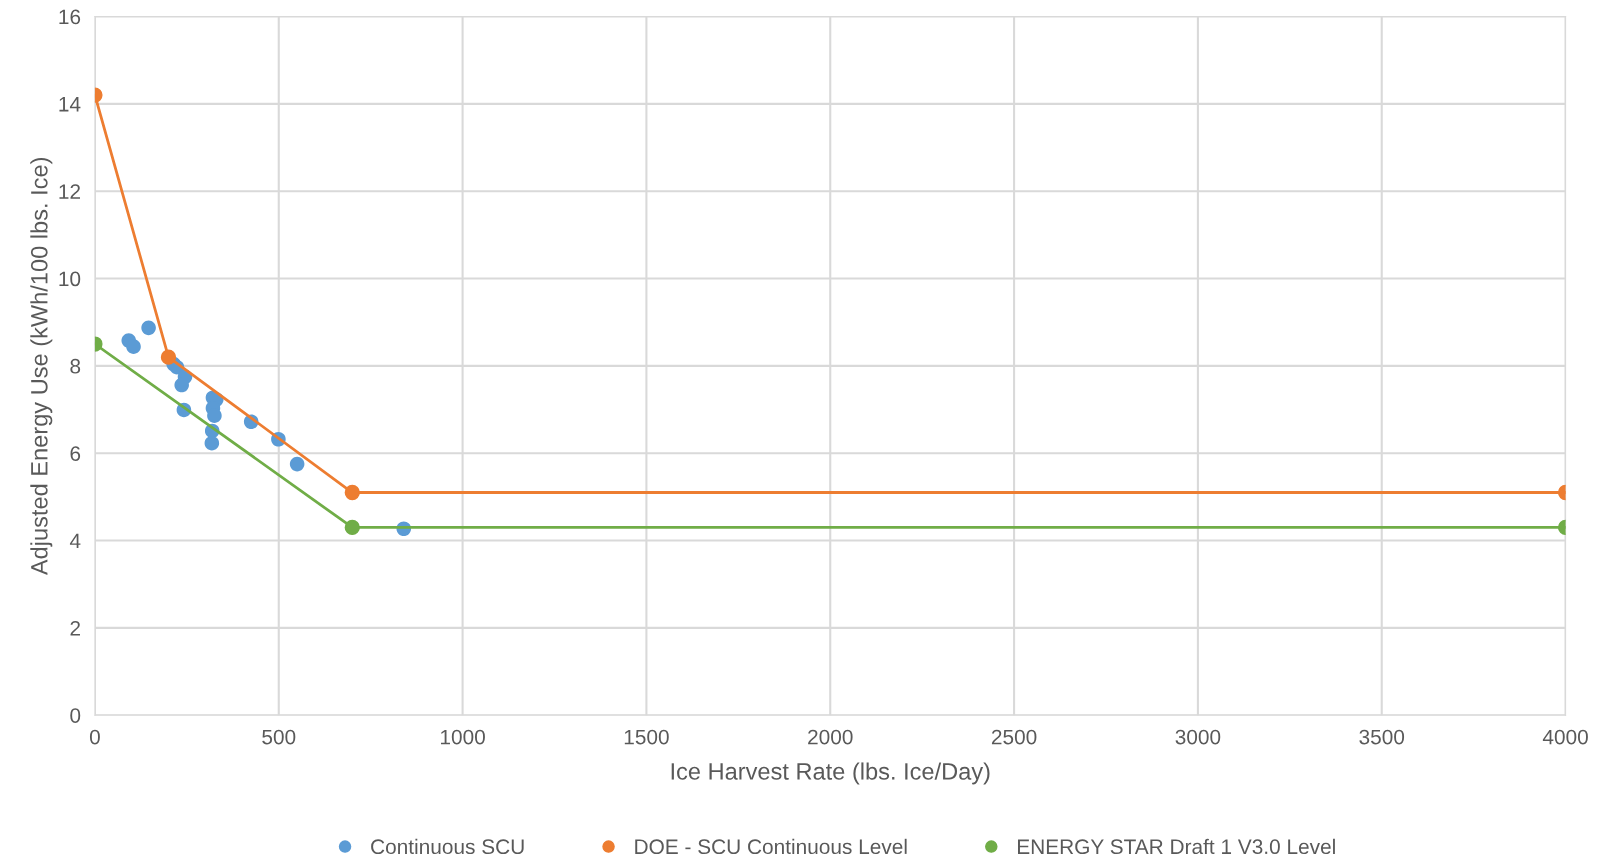 The width and height of the screenshot is (1609, 868). Describe the element at coordinates (94, 737) in the screenshot. I see `x-tick-label: 0` at that location.